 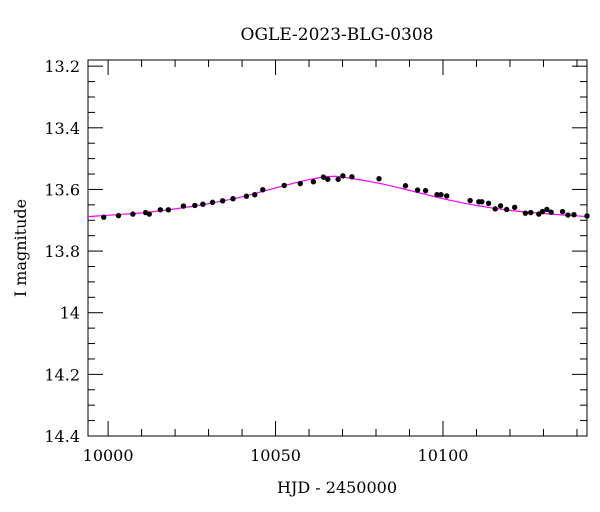 What do you see at coordinates (345, 196) in the screenshot?
I see `data-points` at bounding box center [345, 196].